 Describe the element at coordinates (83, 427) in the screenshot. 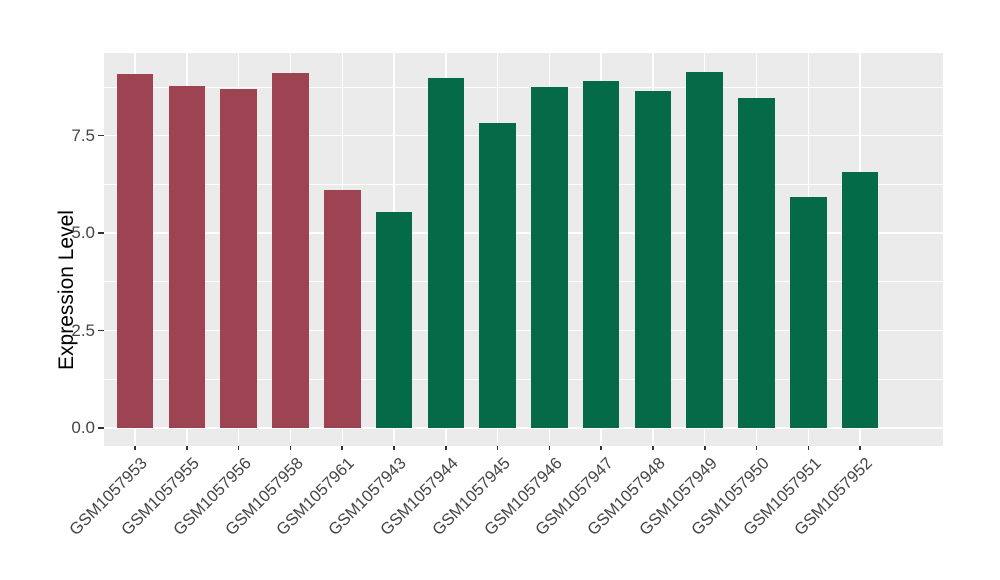

I see `y-tick-label: 0.0` at that location.